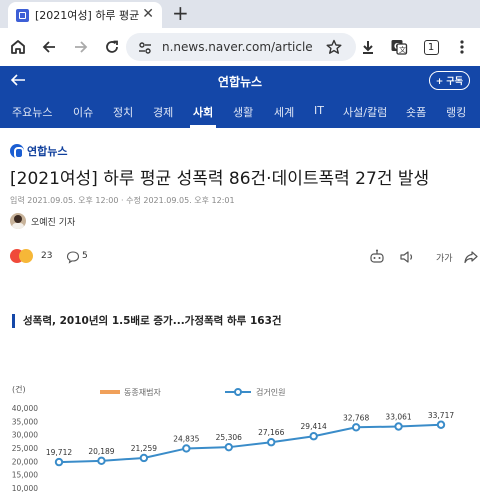 The height and width of the screenshot is (494, 480). Describe the element at coordinates (81, 47) in the screenshot. I see `forward-icon` at that location.